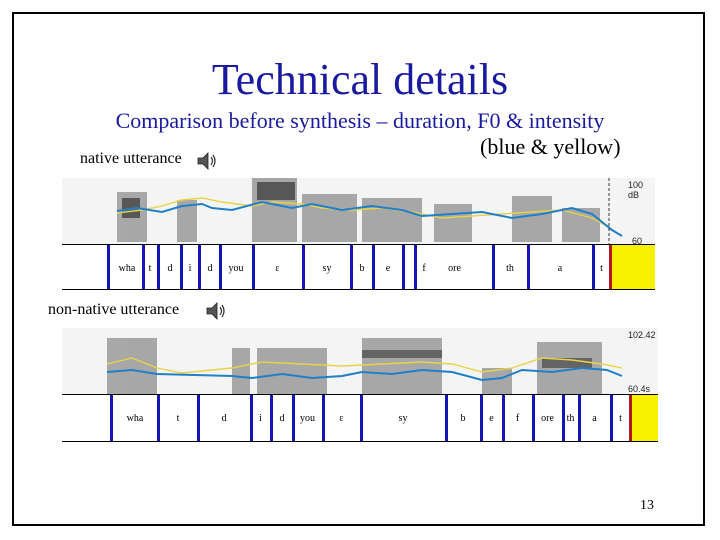 The image size is (720, 540). Describe the element at coordinates (547, 418) in the screenshot. I see `nonnative-seg-label: ore` at that location.